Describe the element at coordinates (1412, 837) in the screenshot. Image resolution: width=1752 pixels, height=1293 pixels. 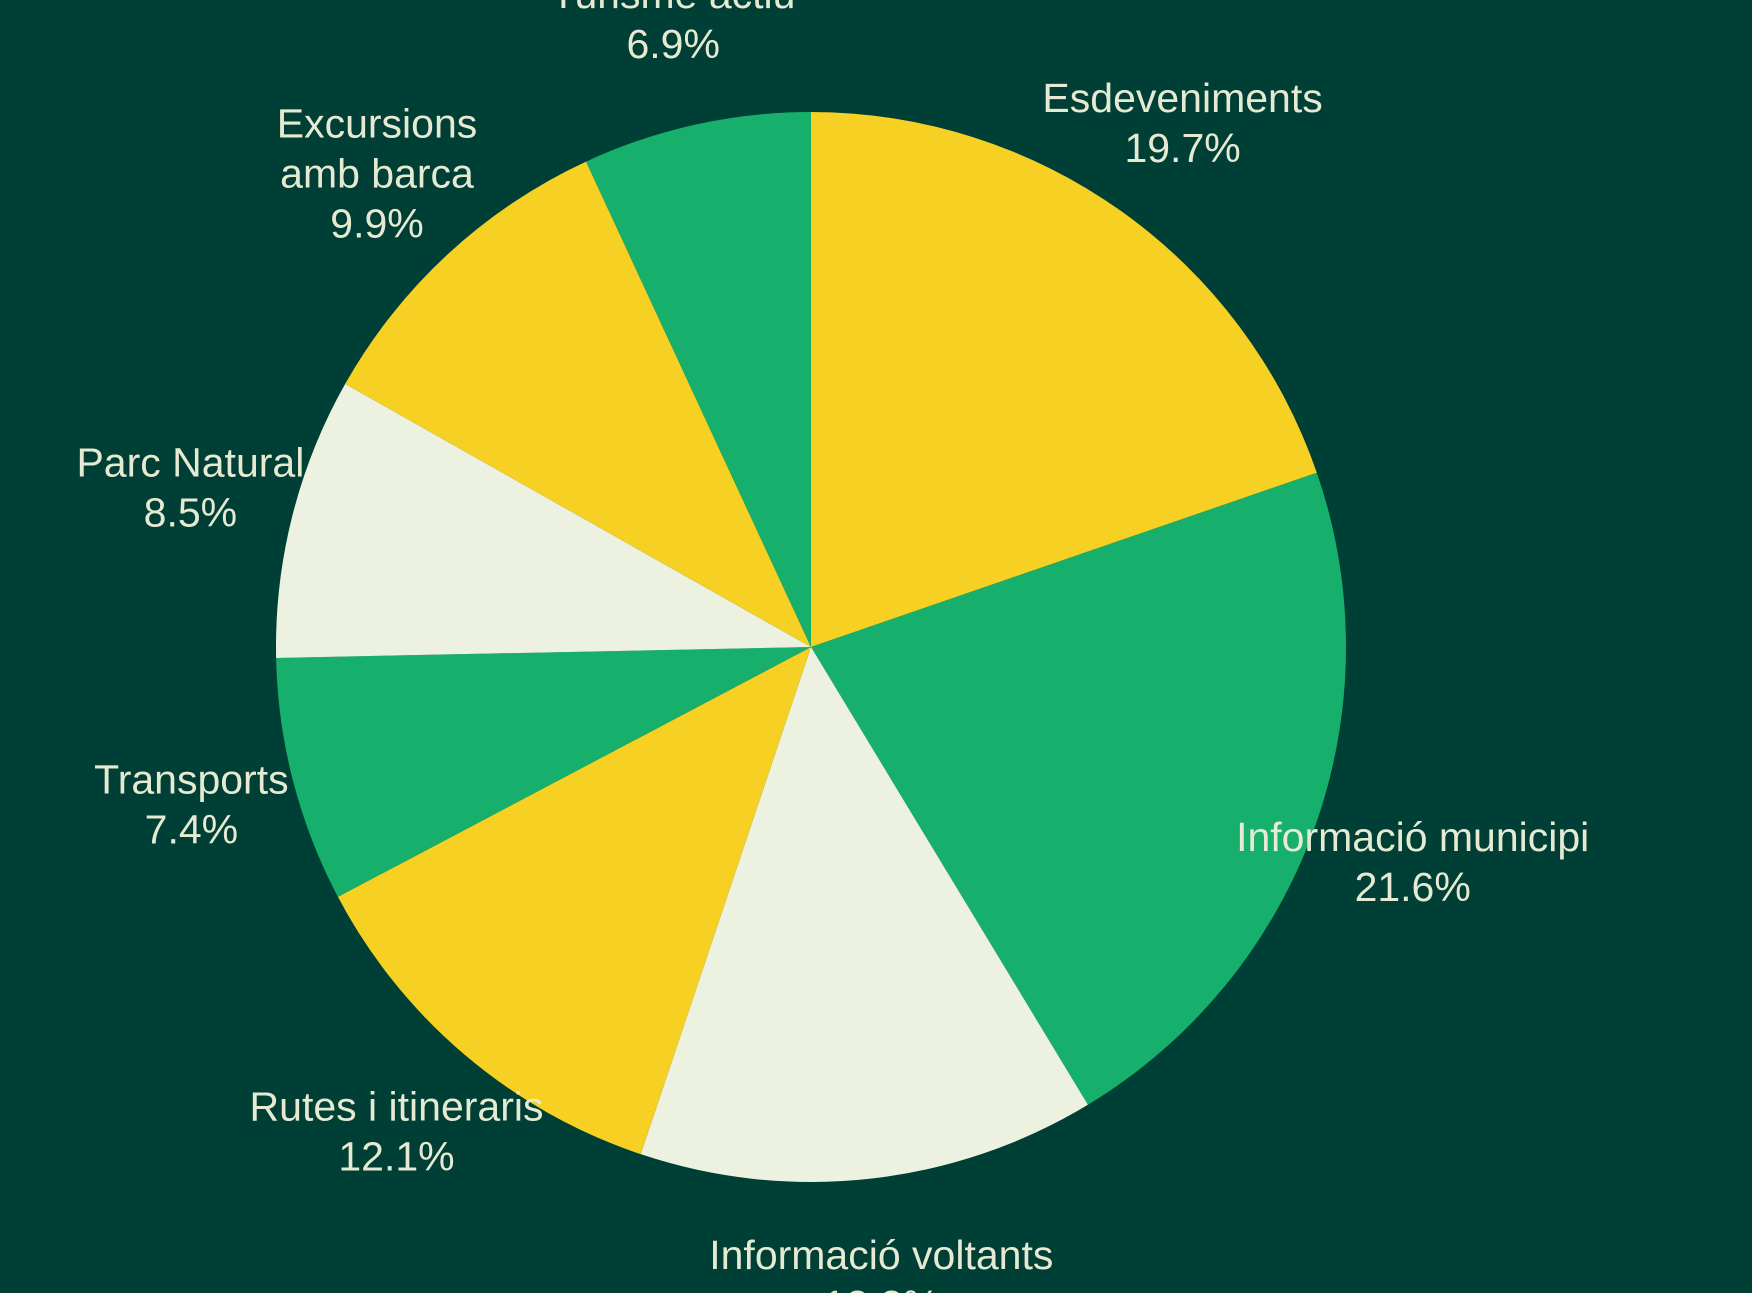
I see `slice-name-1: Informació municipi` at that location.